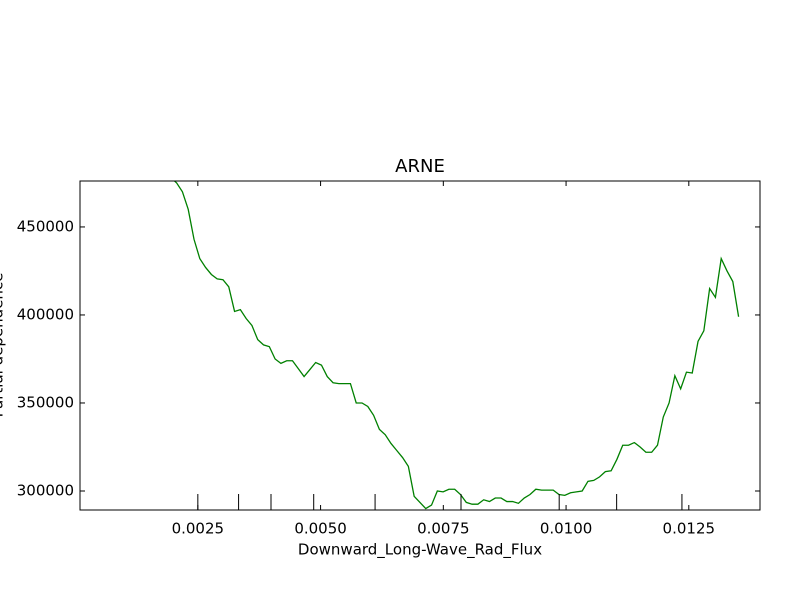 This screenshot has width=800, height=600. I want to click on x-tick-label: 0.0075, so click(443, 529).